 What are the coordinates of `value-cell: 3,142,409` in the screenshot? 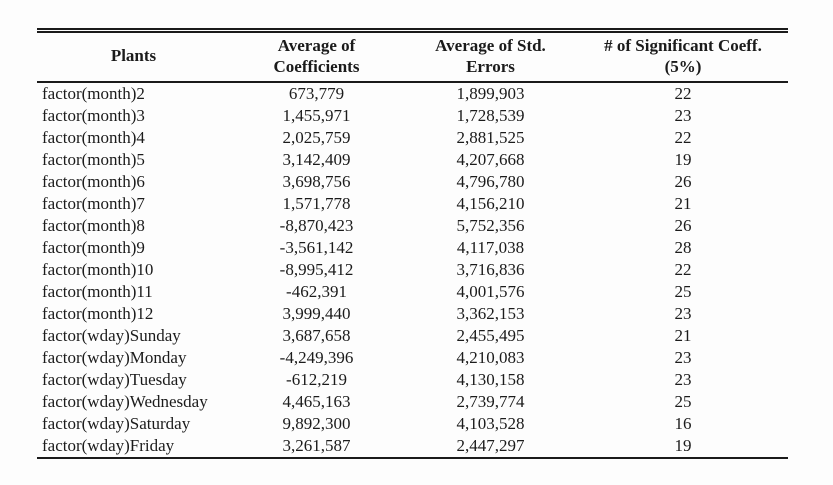 It's located at (316, 160).